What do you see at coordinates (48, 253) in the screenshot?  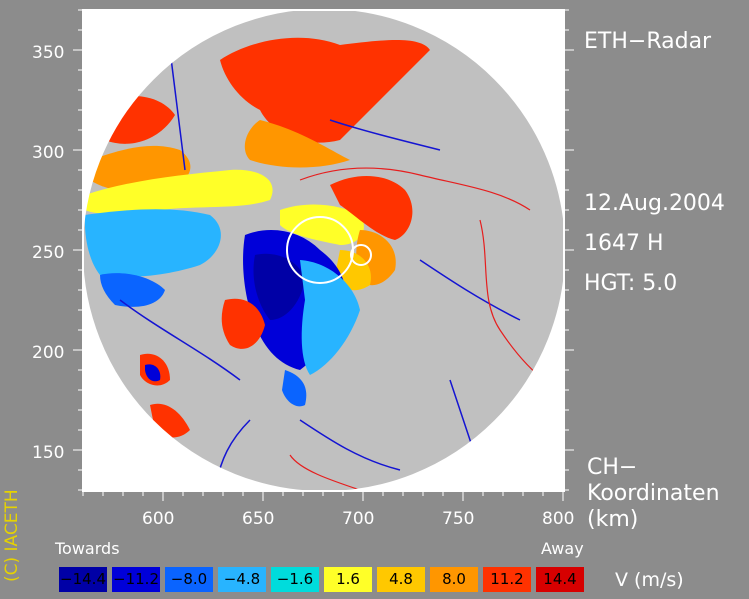 I see `y-tick-label: 250` at bounding box center [48, 253].